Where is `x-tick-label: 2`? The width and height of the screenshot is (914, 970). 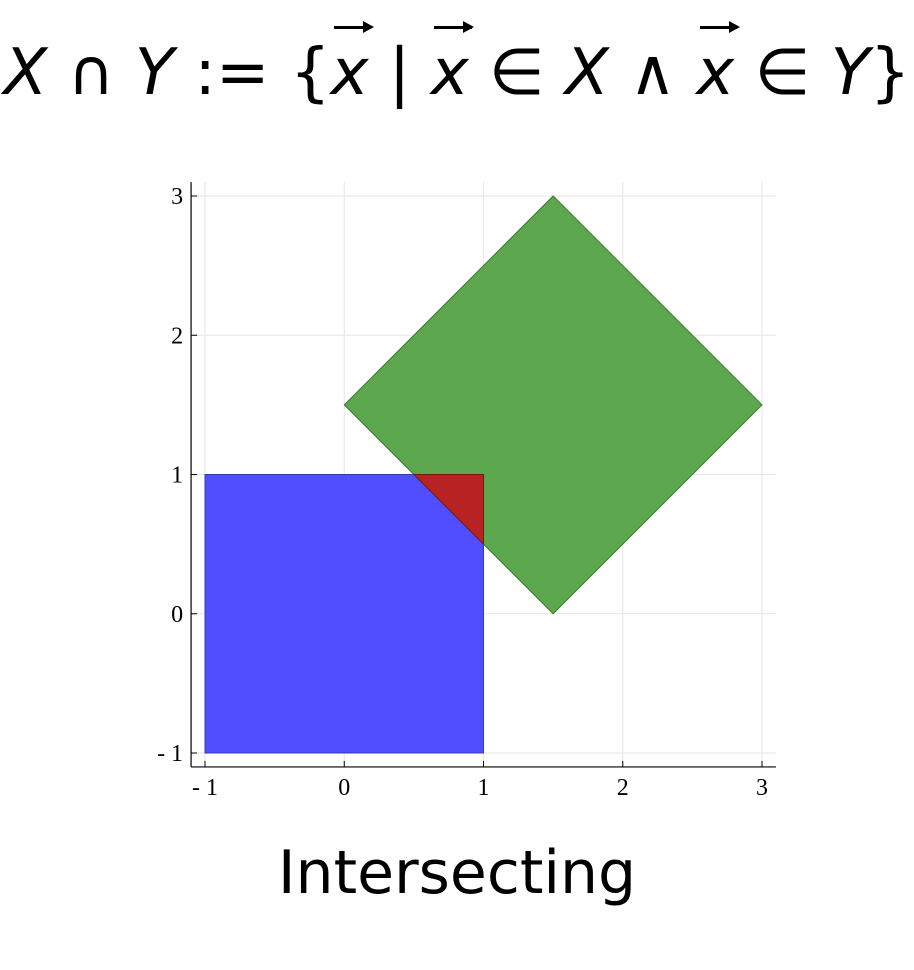 x-tick-label: 2 is located at coordinates (623, 788).